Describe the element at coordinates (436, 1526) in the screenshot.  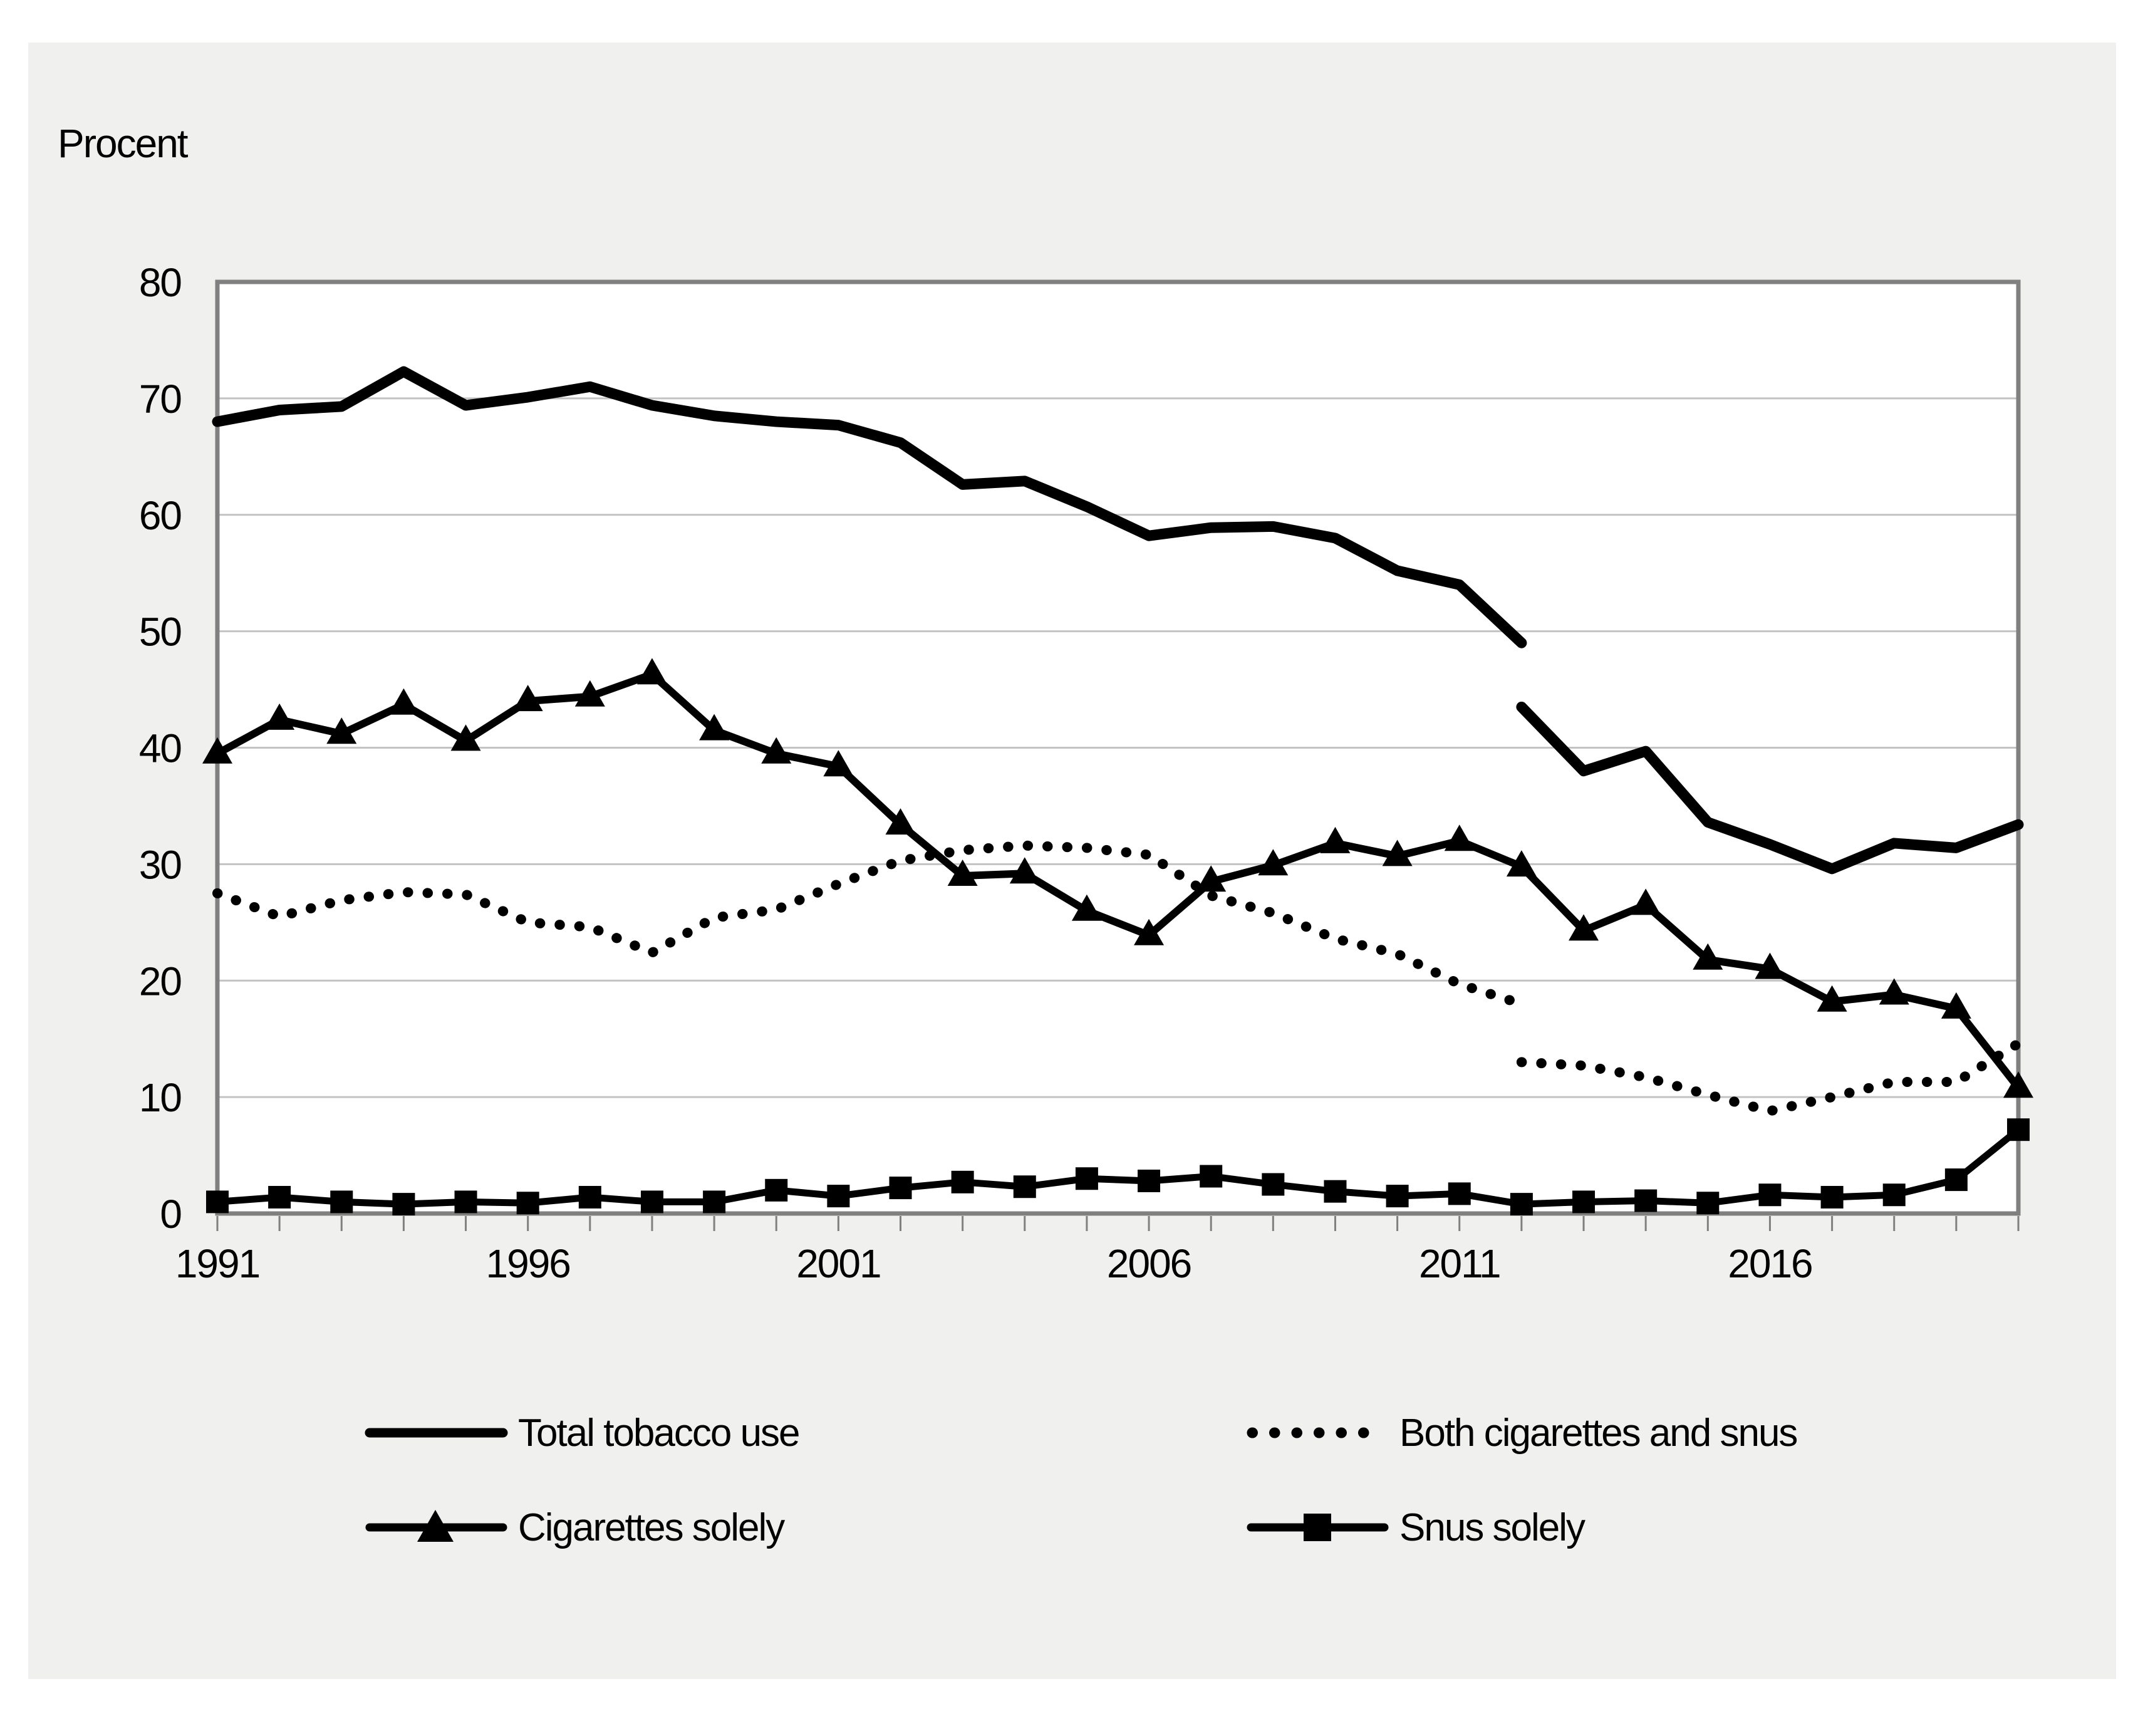
I see `triangle-line-swatch-icon` at that location.